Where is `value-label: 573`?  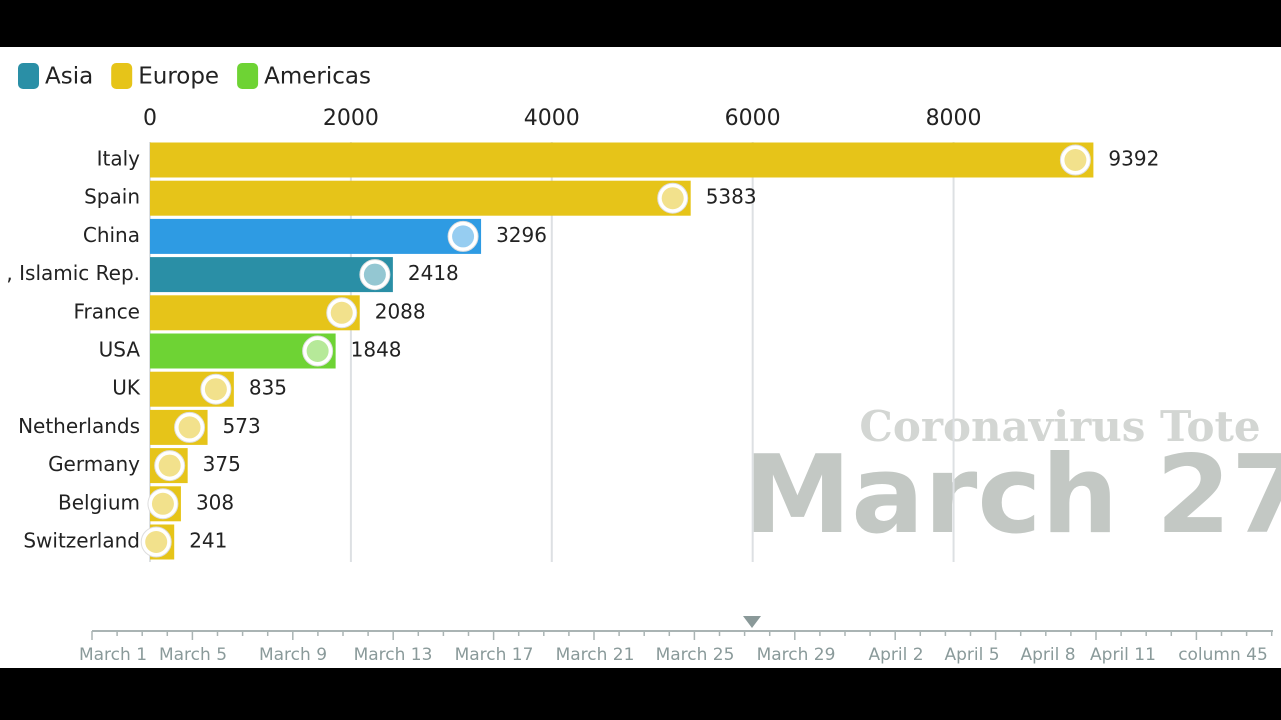
value-label: 573 is located at coordinates (242, 426).